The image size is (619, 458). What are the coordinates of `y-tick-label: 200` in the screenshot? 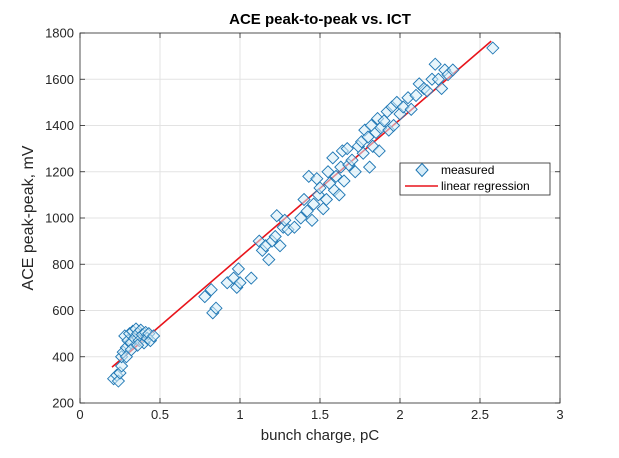 It's located at (63, 403).